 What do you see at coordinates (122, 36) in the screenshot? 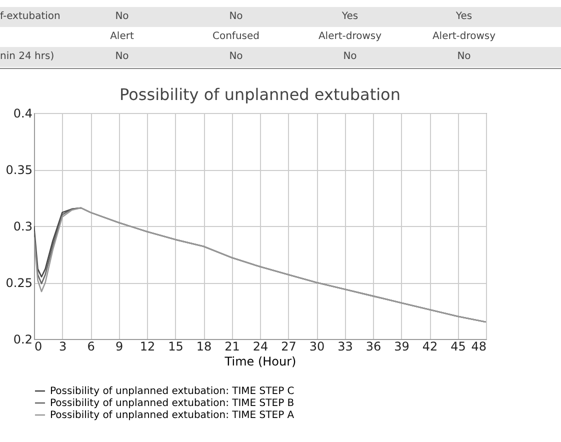
I see `text: Alert` at bounding box center [122, 36].